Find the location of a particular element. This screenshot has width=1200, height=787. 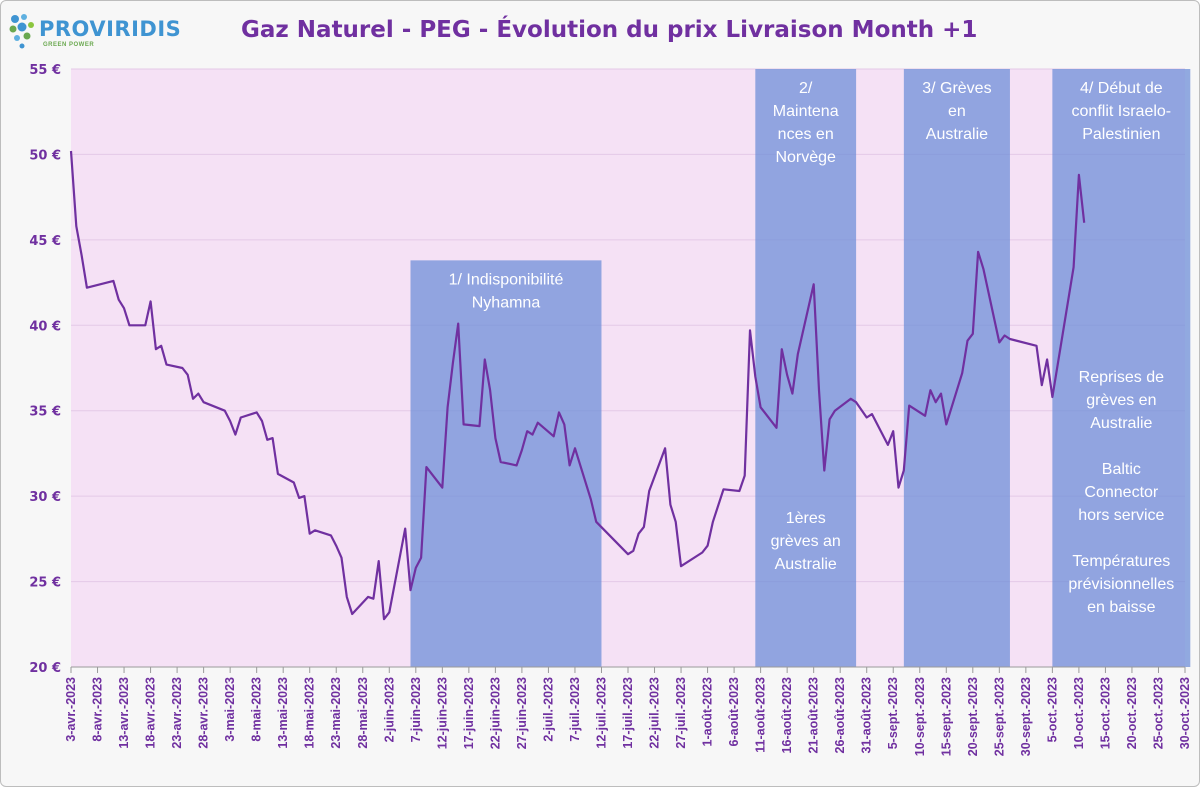

x-tick-label: 30-sept.-2023 is located at coordinates (1026, 716).